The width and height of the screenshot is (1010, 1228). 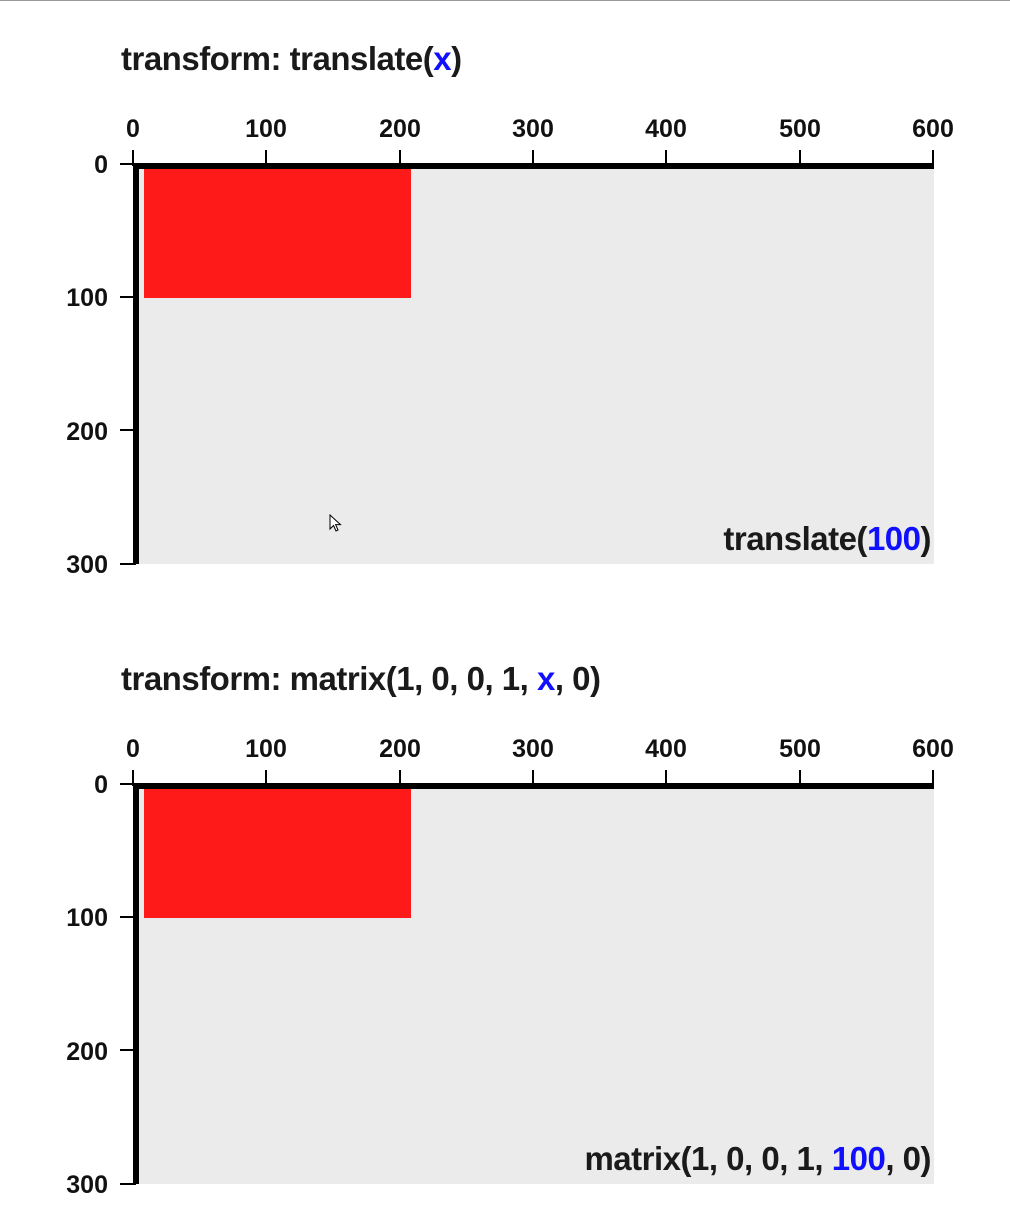 What do you see at coordinates (795, 538) in the screenshot?
I see `caption-prefix: translate(` at bounding box center [795, 538].